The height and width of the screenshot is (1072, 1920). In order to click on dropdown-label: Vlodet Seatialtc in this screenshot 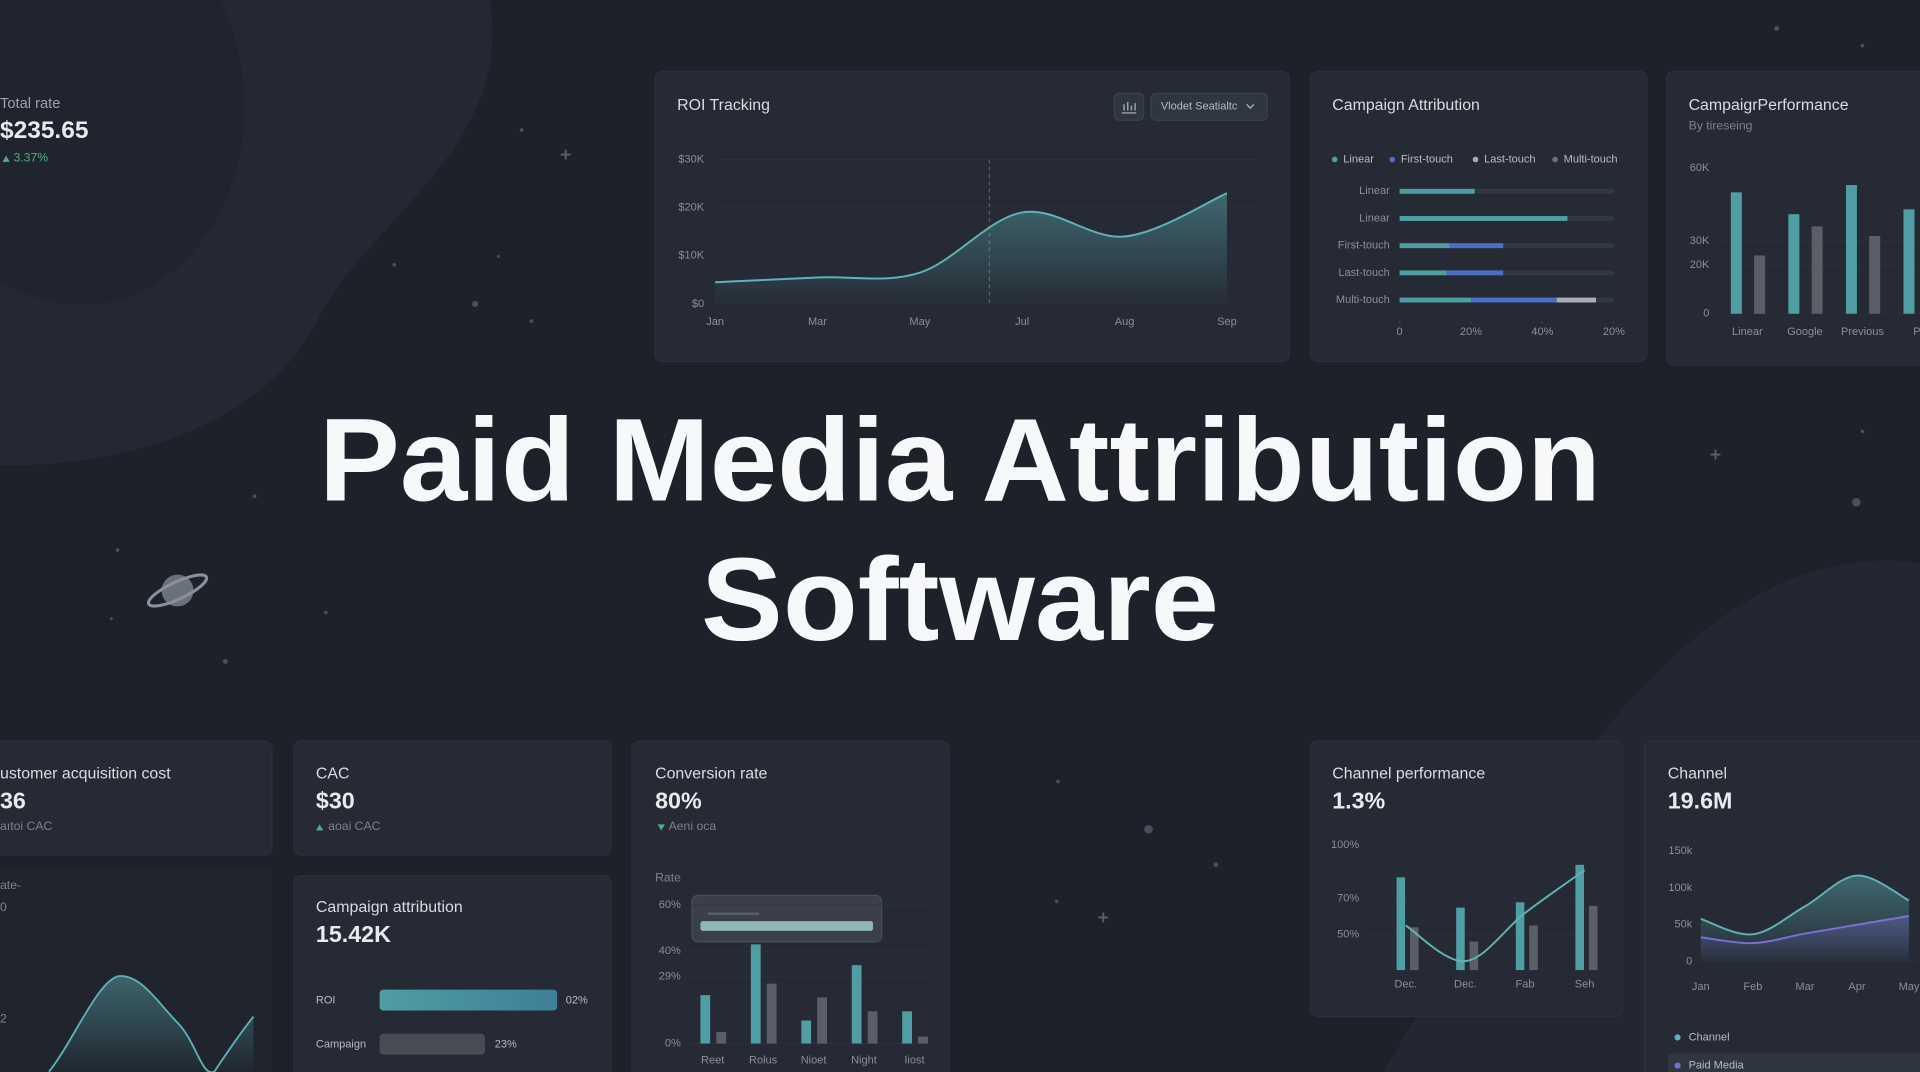, I will do `click(1199, 107)`.